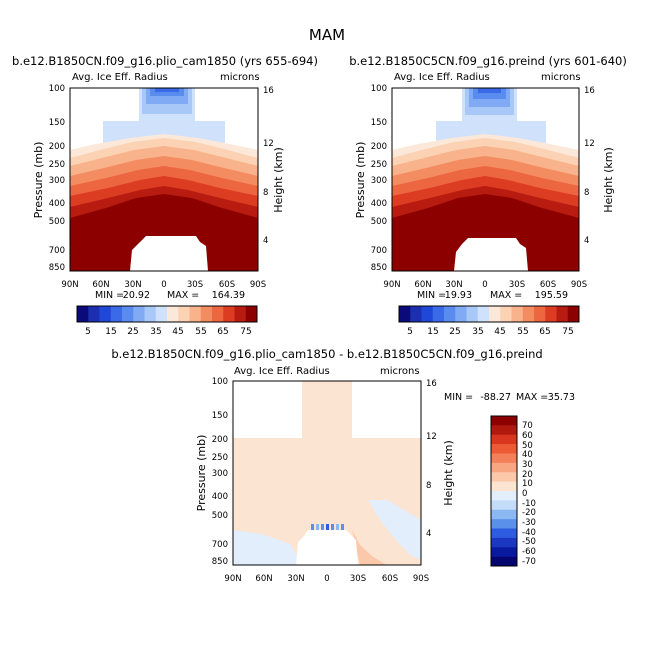 Image resolution: width=654 pixels, height=654 pixels. I want to click on panel-preind-min-label: MIN =, so click(431, 295).